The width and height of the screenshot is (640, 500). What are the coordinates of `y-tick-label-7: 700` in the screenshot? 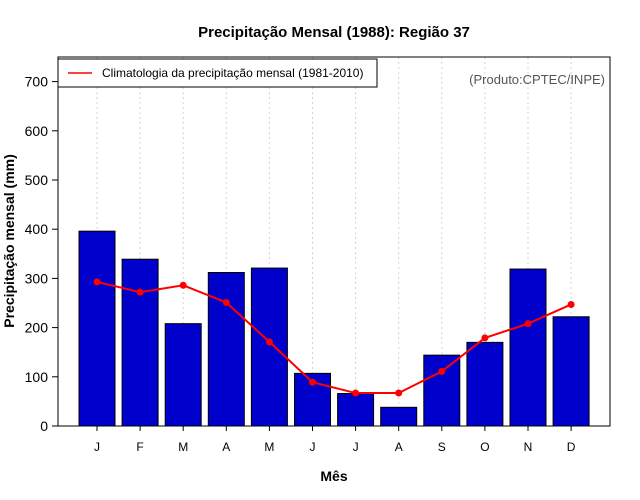 It's located at (37, 82).